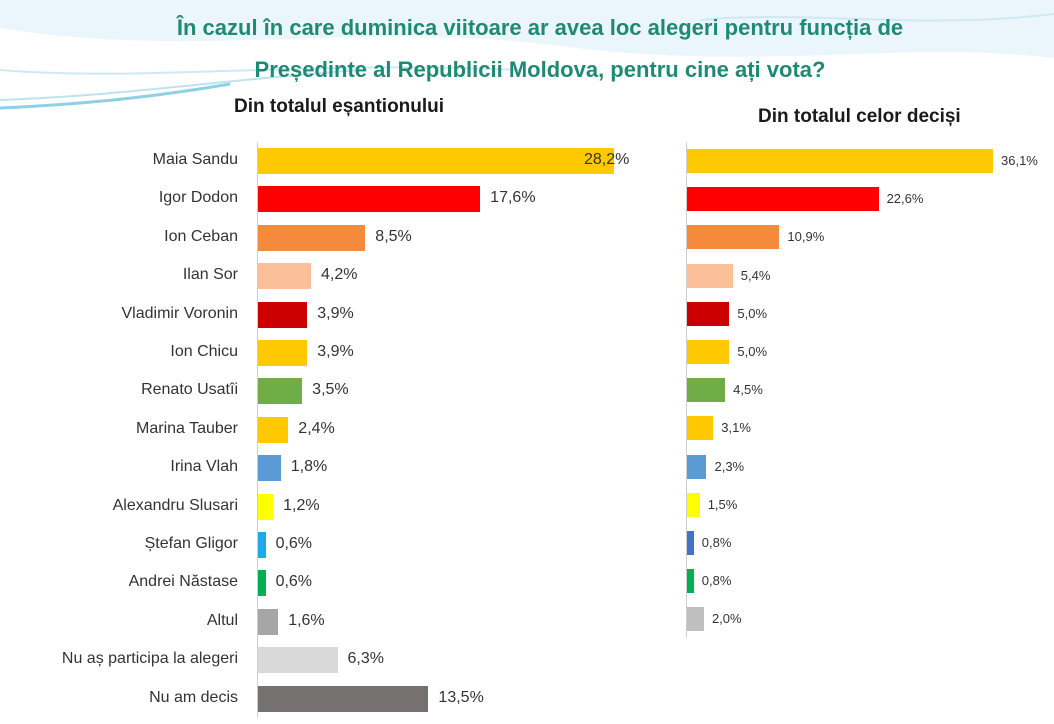 The image size is (1054, 724). I want to click on value-label: 5,4%, so click(755, 275).